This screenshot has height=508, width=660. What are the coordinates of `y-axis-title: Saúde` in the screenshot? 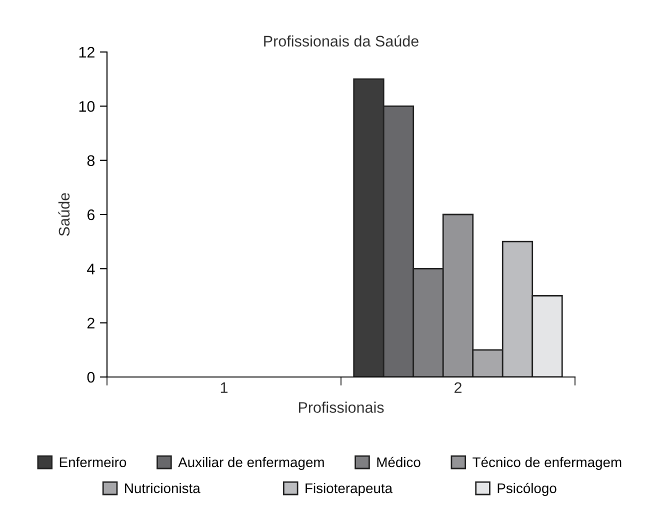 It's located at (64, 214).